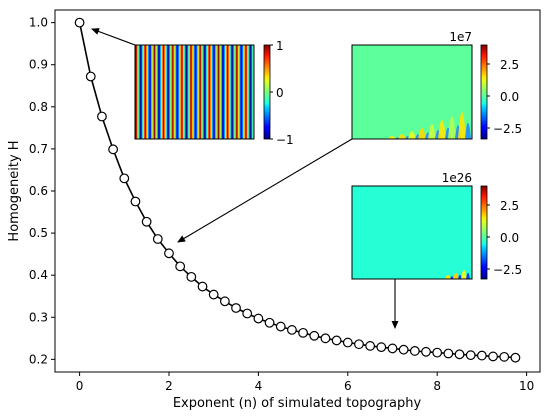 The width and height of the screenshot is (550, 418). I want to click on inset-n7-peaks, so click(457, 274).